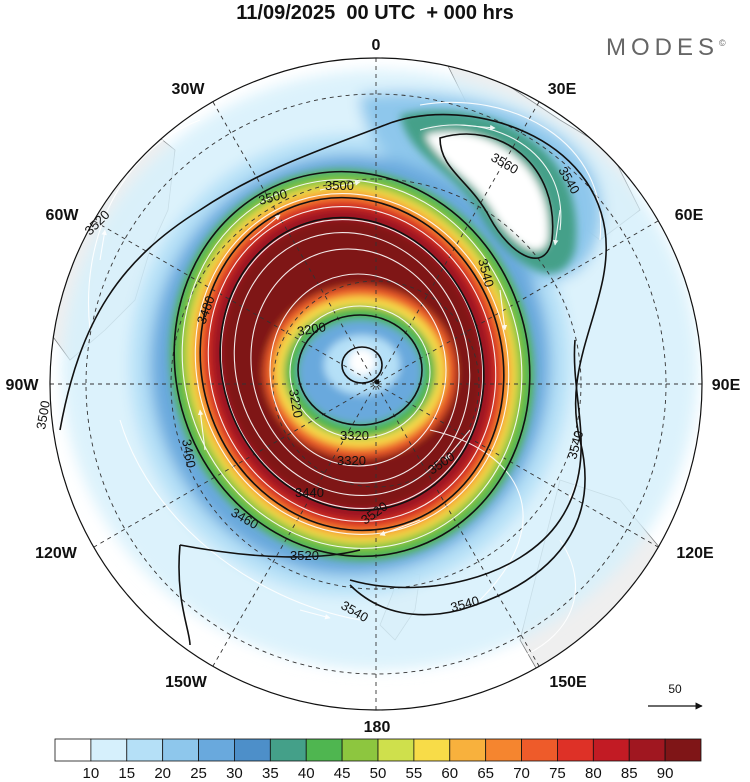 The height and width of the screenshot is (782, 750). I want to click on brand-text: MODES, so click(663, 47).